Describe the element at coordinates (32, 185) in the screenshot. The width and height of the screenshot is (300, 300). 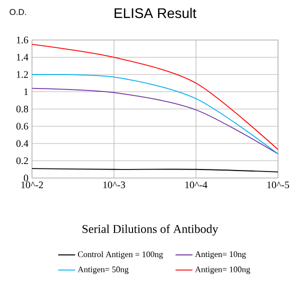
I see `x-tick-label: 10^-2` at that location.